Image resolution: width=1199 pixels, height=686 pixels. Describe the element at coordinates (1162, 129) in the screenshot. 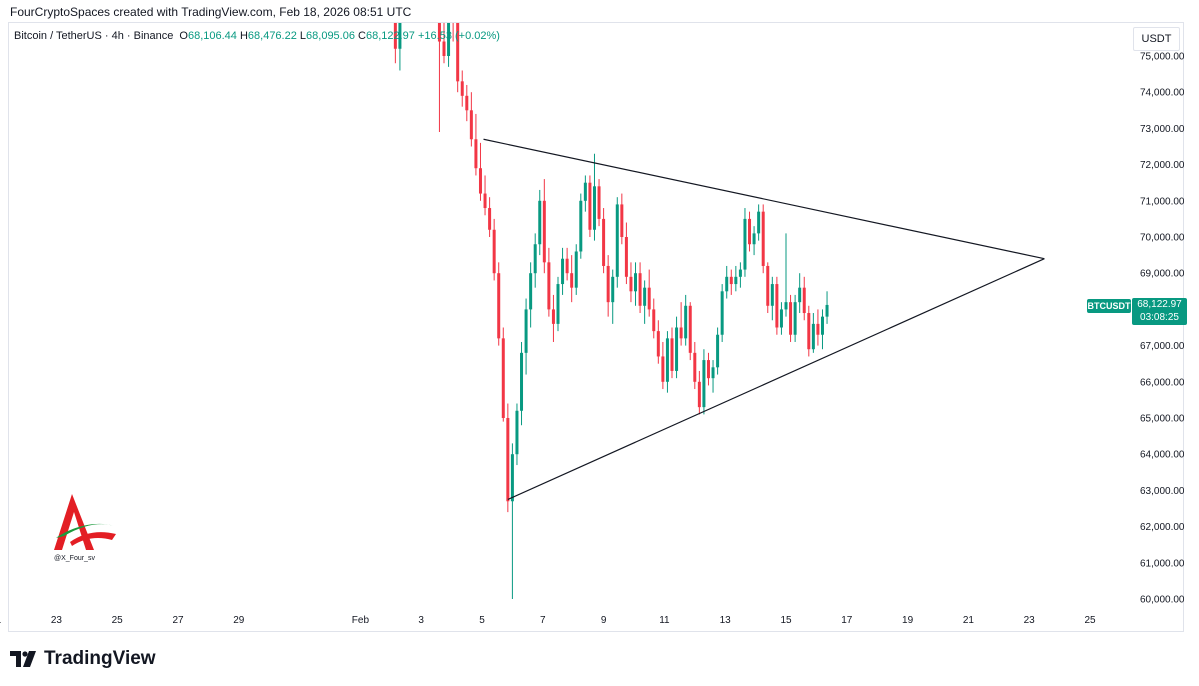

I see `y-tick-label: 73,000.00` at that location.